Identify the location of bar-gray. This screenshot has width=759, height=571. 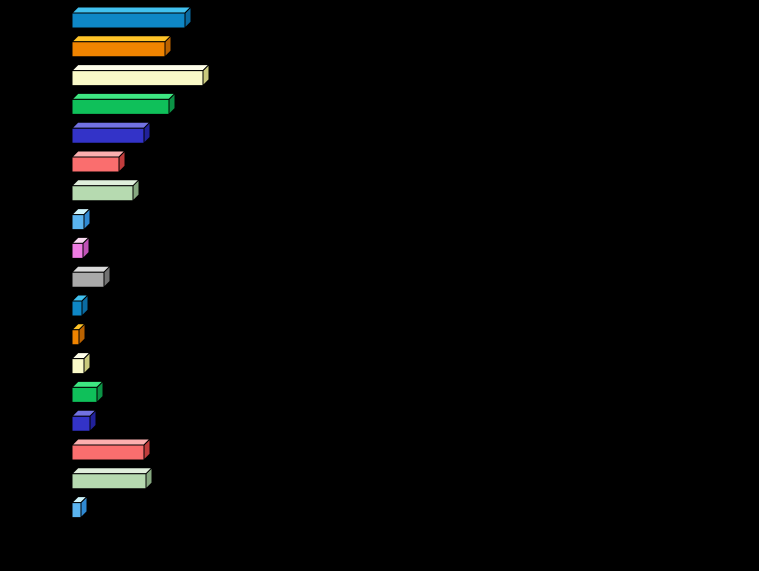
(91, 276).